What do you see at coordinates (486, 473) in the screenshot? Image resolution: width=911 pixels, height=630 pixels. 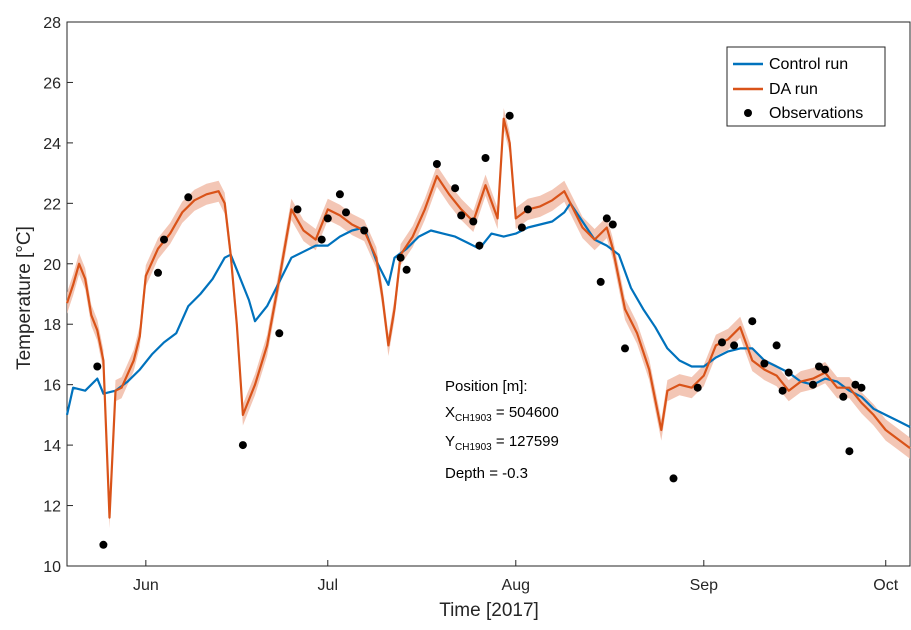 I see `annotation-depth: Depth = -0.3` at bounding box center [486, 473].